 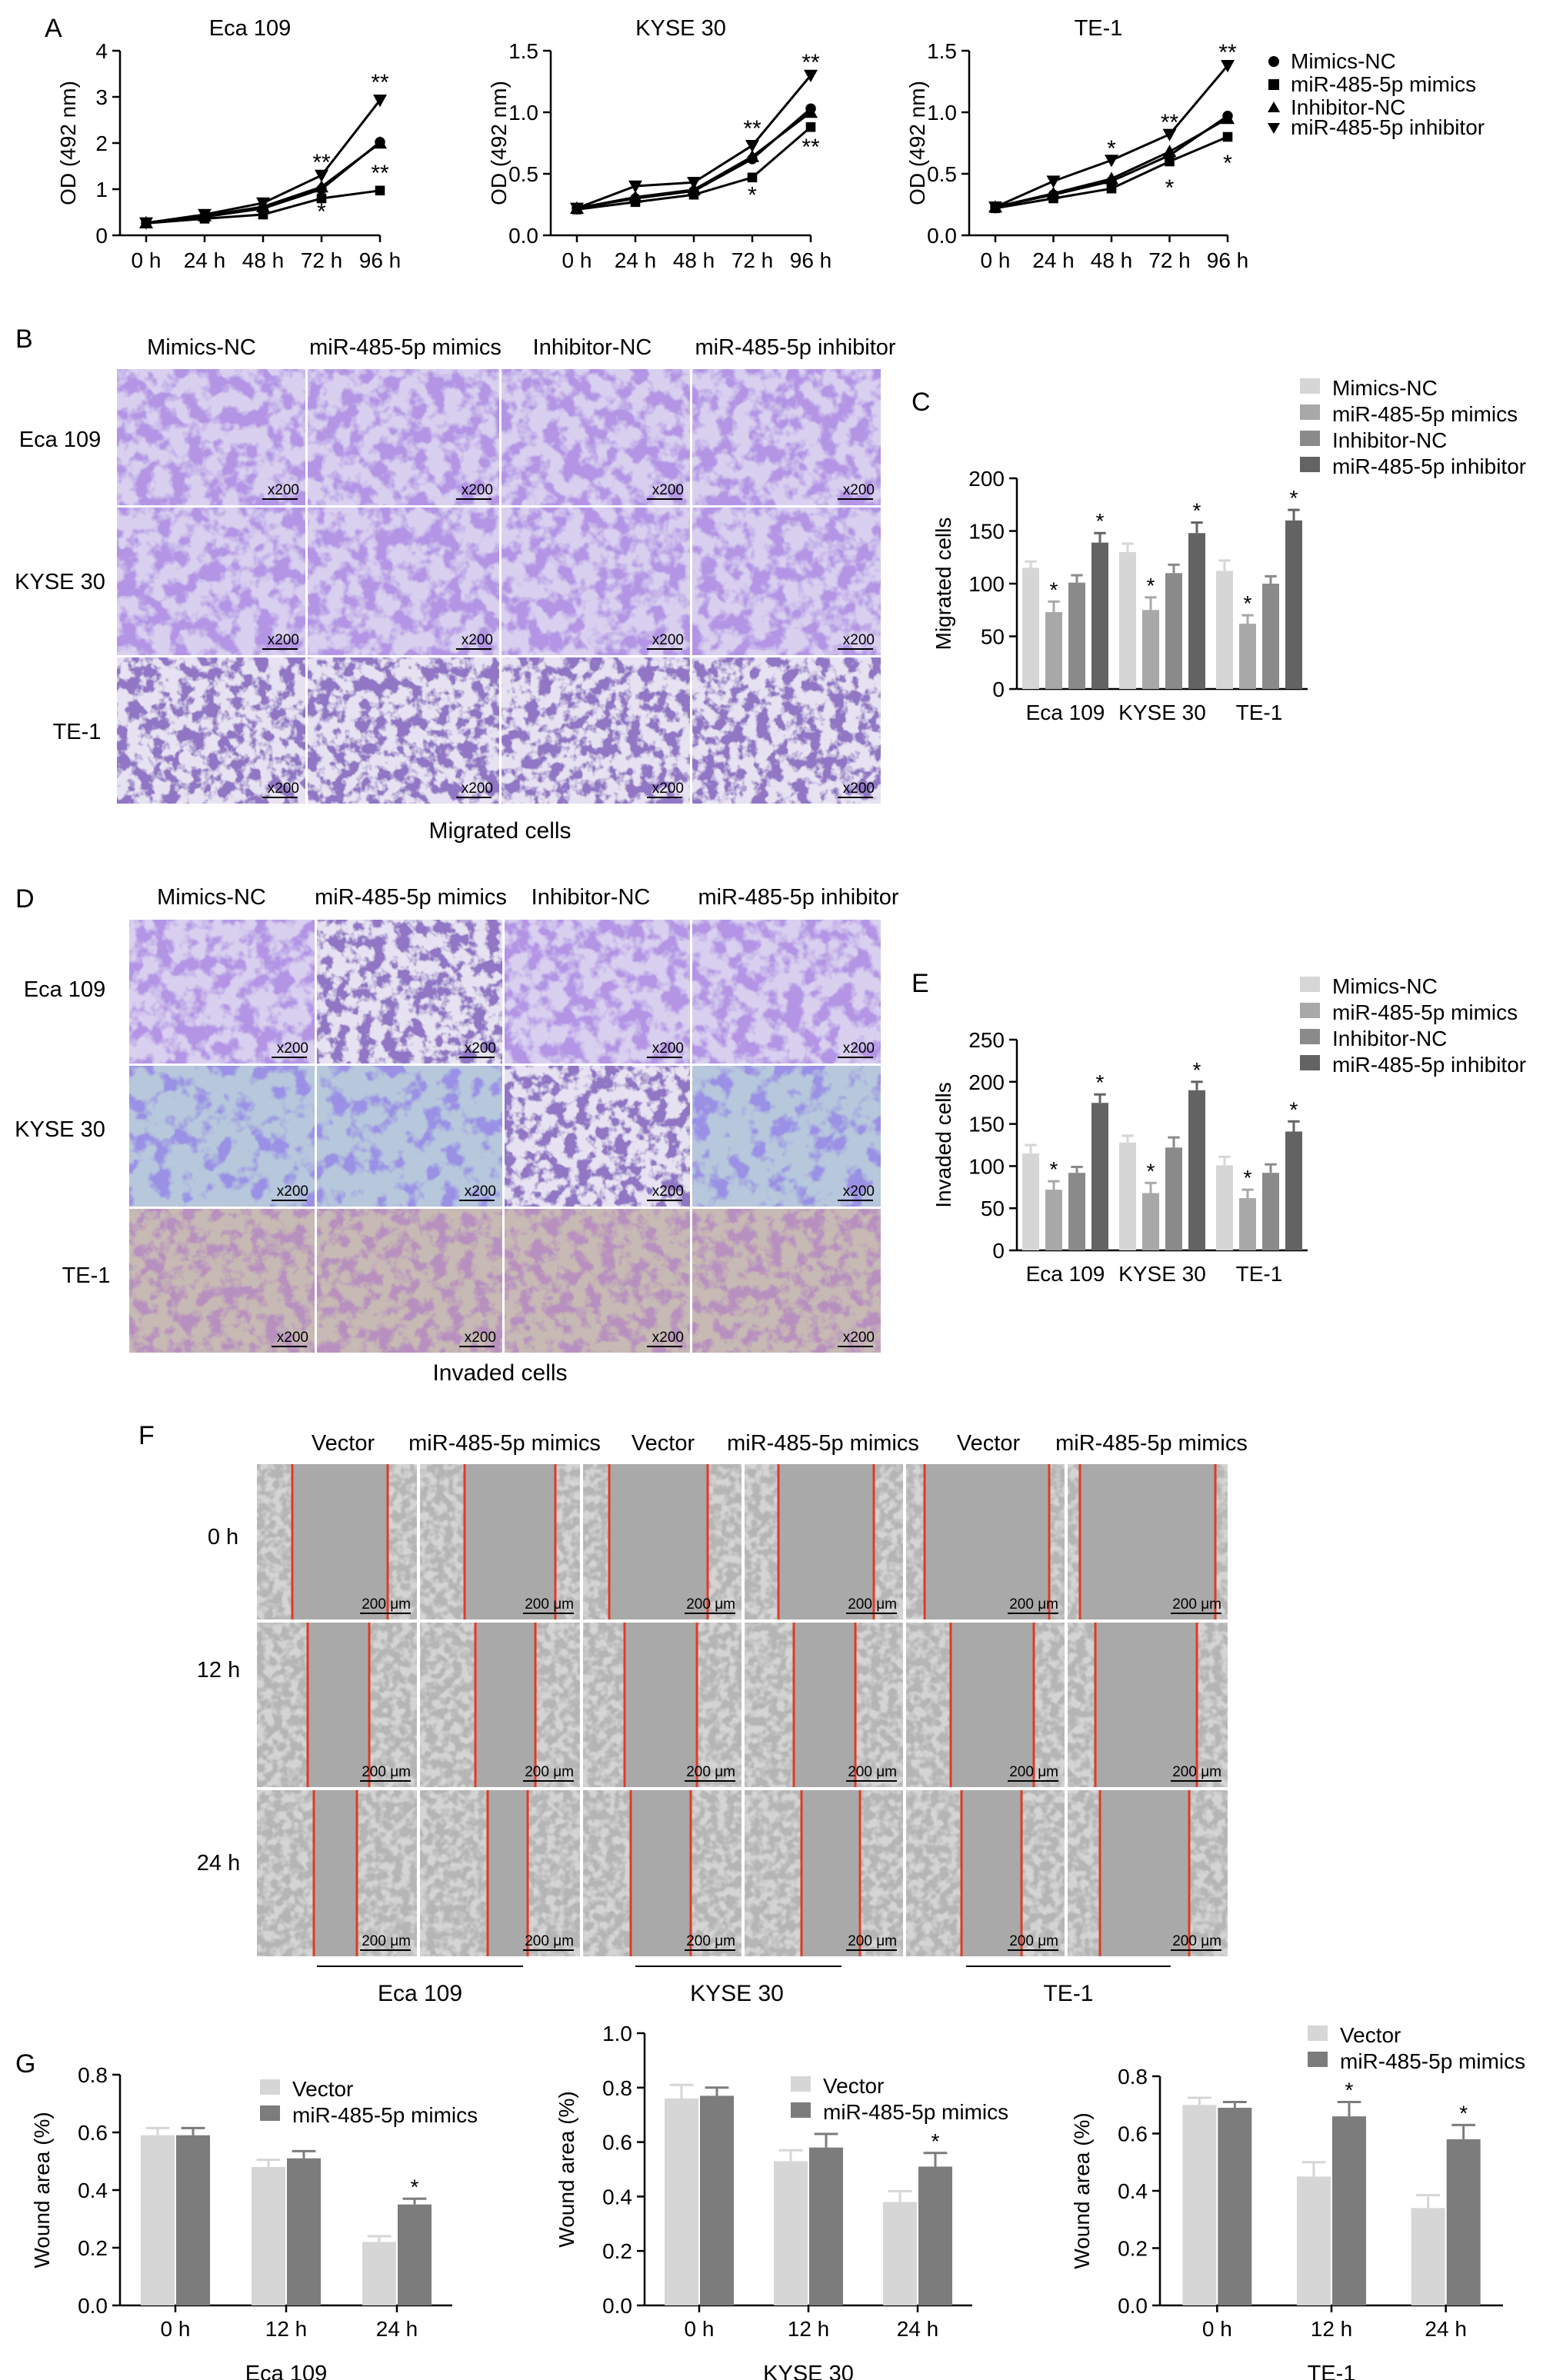 What do you see at coordinates (700, 2329) in the screenshot?
I see `x-tick-label: 0 h` at bounding box center [700, 2329].